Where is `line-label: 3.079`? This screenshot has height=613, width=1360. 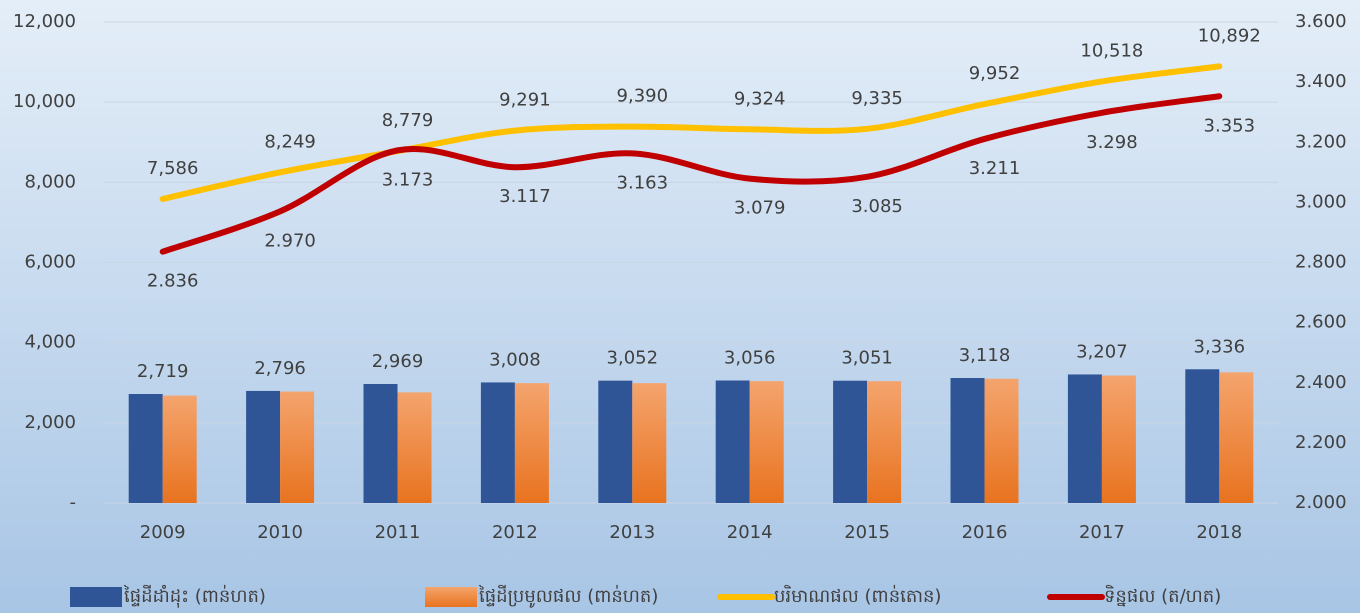 line-label: 3.079 is located at coordinates (760, 208).